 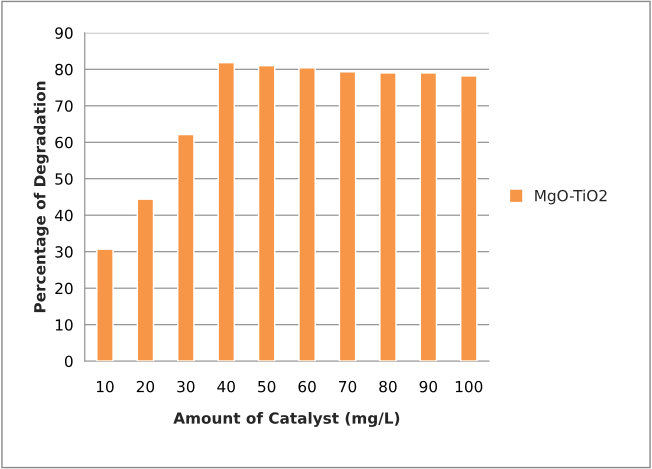 What do you see at coordinates (469, 386) in the screenshot?
I see `x-tick-label: 100` at bounding box center [469, 386].